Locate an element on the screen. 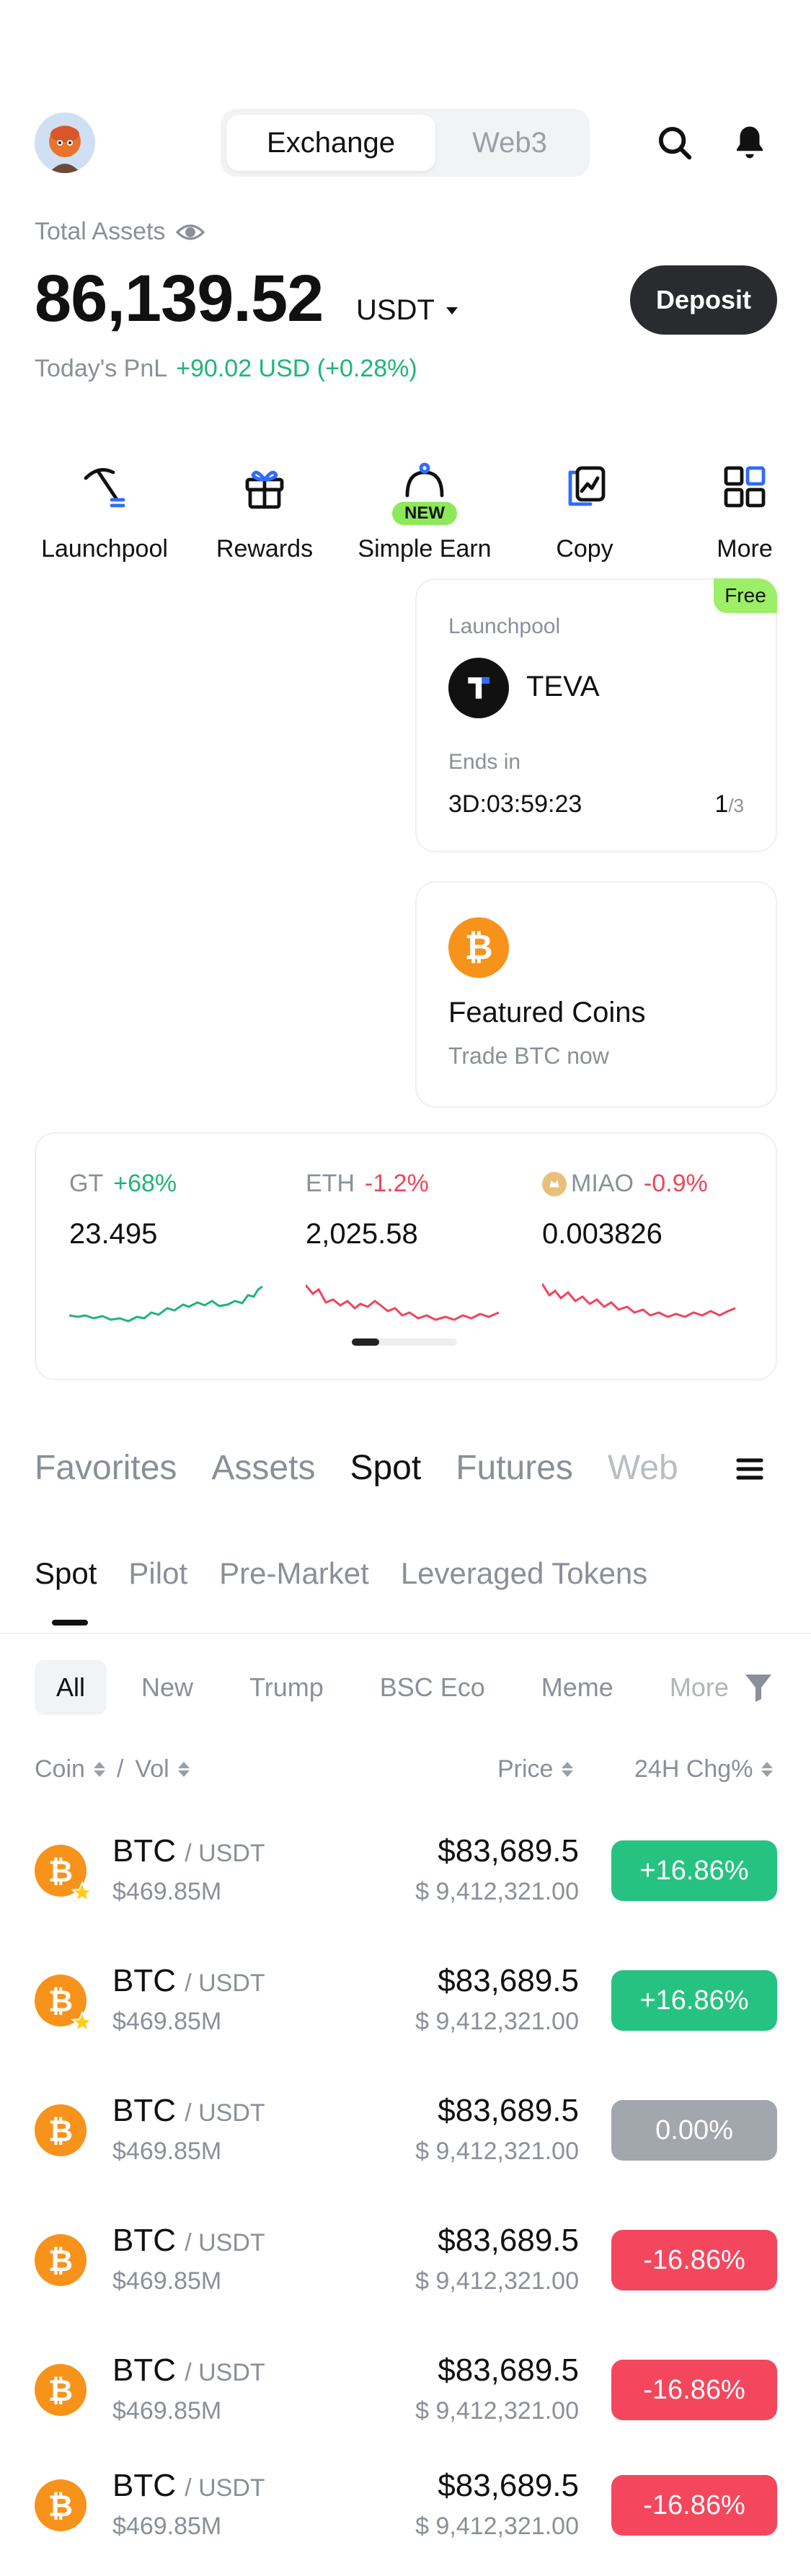 Image resolution: width=811 pixels, height=2576 pixels. quick-action-launchpool: Launchpool is located at coordinates (104, 508).